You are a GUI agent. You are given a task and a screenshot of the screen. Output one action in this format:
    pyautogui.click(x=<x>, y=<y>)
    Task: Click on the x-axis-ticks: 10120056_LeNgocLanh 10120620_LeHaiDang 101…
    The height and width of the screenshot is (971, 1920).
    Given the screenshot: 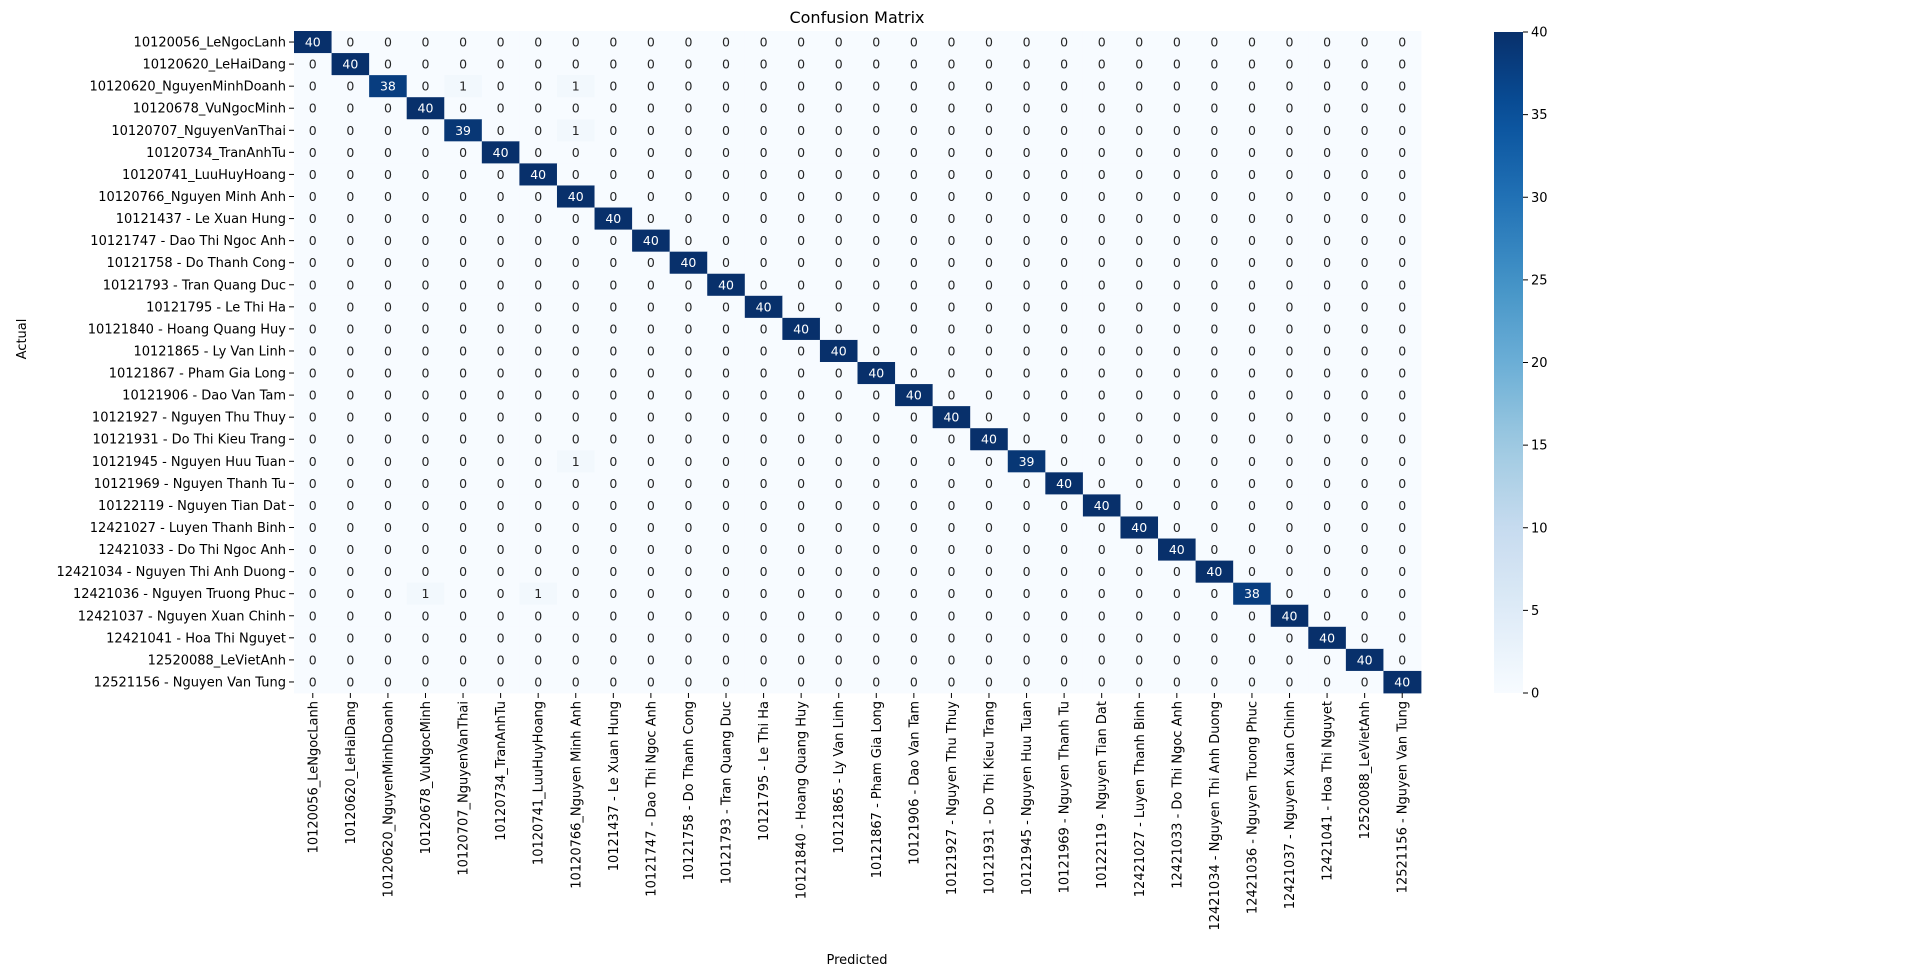 What is the action you would take?
    pyautogui.click(x=858, y=812)
    